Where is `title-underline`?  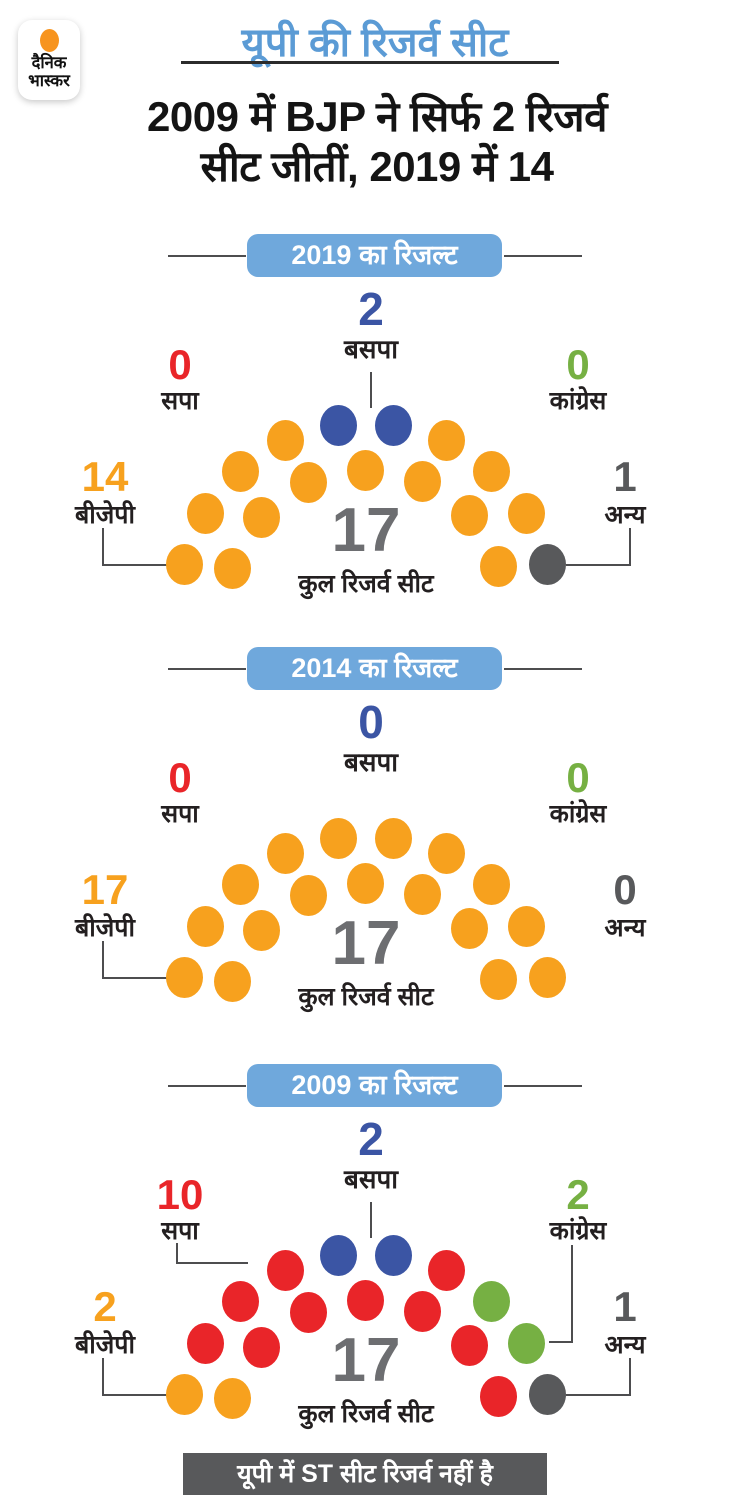 title-underline is located at coordinates (370, 62).